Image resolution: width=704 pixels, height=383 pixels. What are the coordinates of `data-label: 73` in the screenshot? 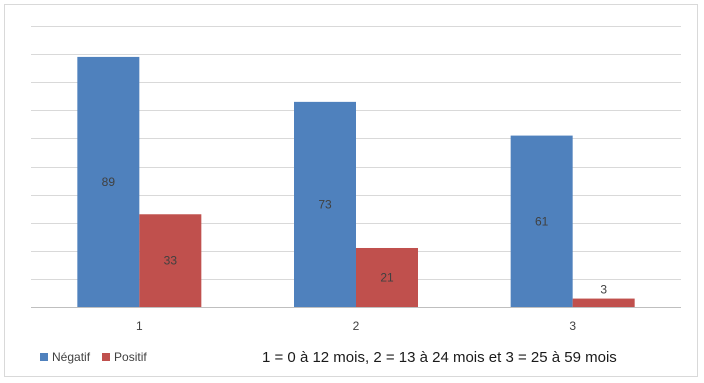 It's located at (325, 204).